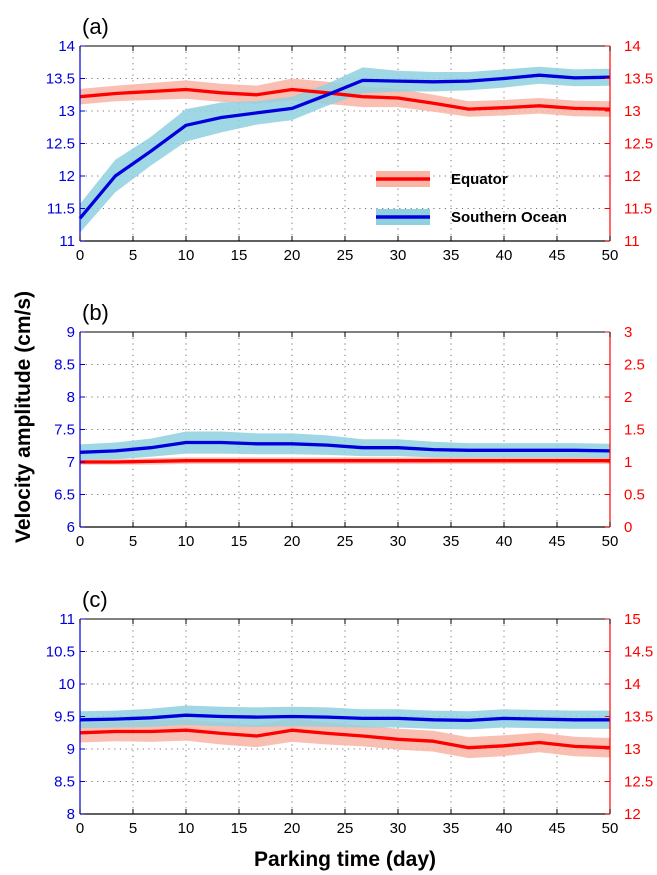 The image size is (657, 875). Describe the element at coordinates (66, 176) in the screenshot. I see `y-left-tick-label: 12` at that location.